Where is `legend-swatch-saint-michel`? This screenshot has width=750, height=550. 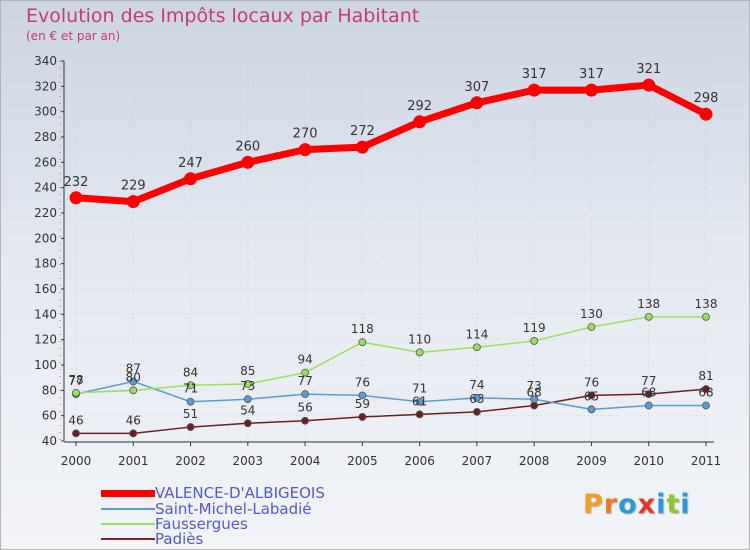 legend-swatch-saint-michel is located at coordinates (128, 509).